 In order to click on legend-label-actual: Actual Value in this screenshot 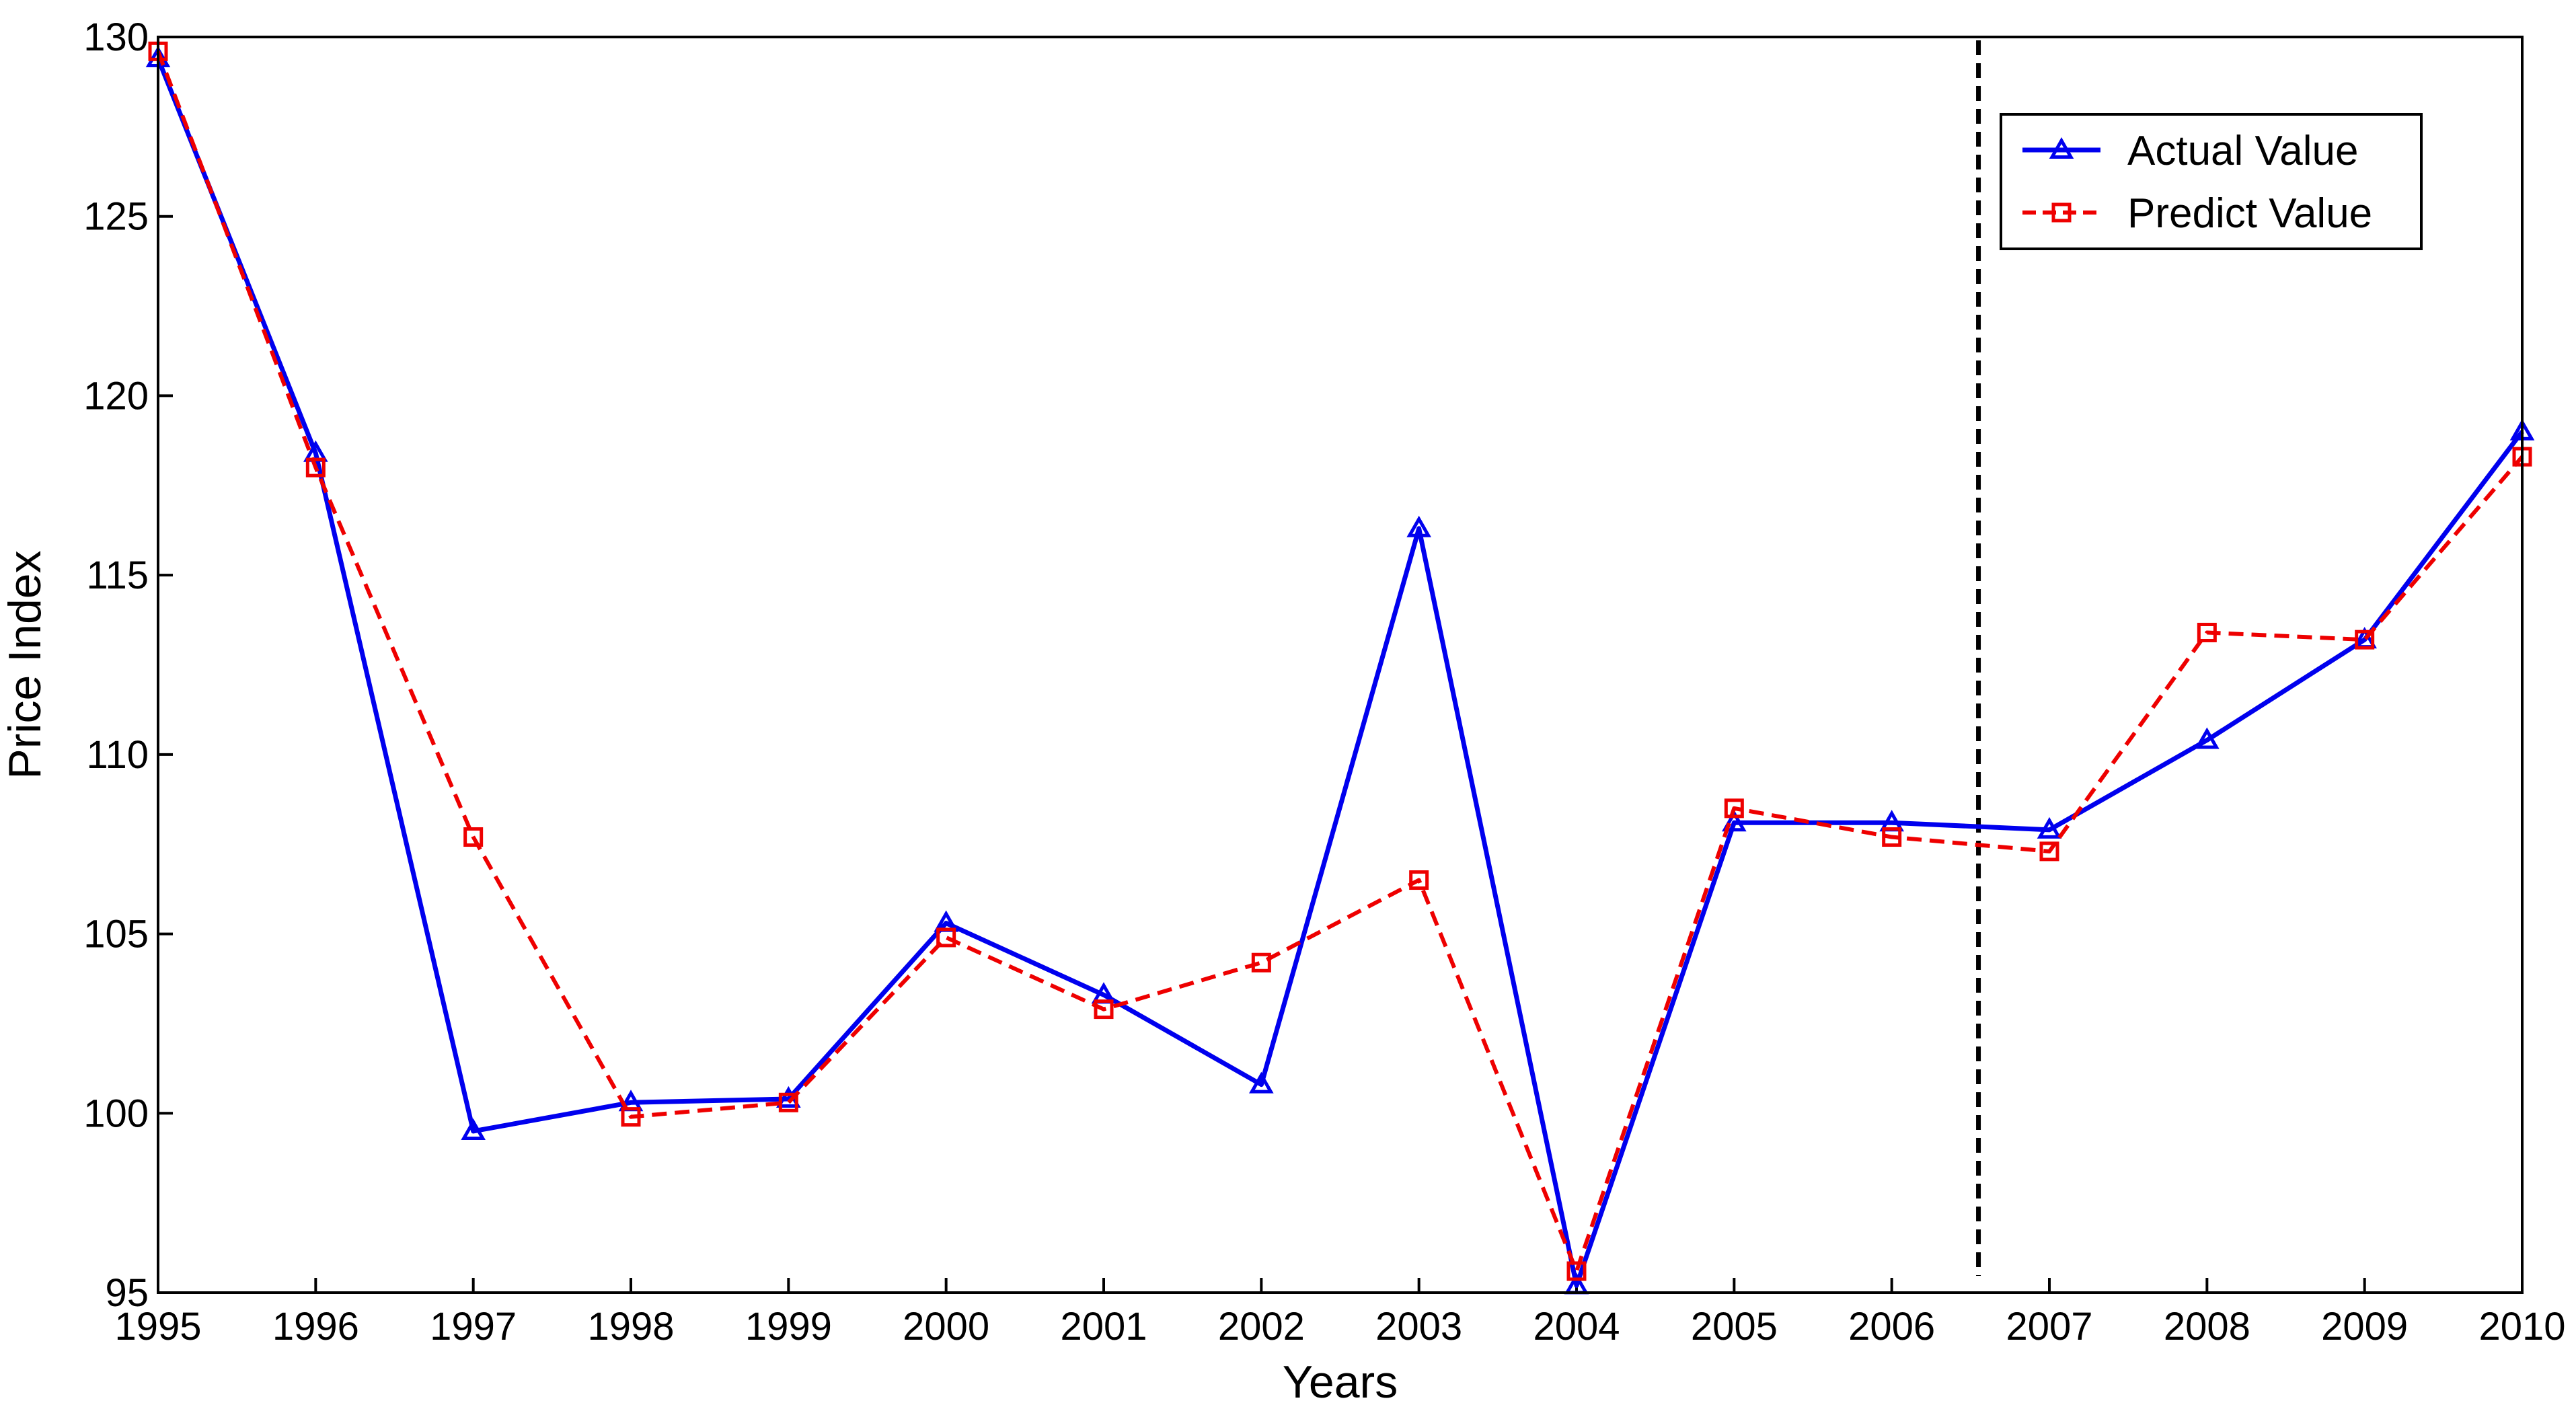, I will do `click(2243, 151)`.